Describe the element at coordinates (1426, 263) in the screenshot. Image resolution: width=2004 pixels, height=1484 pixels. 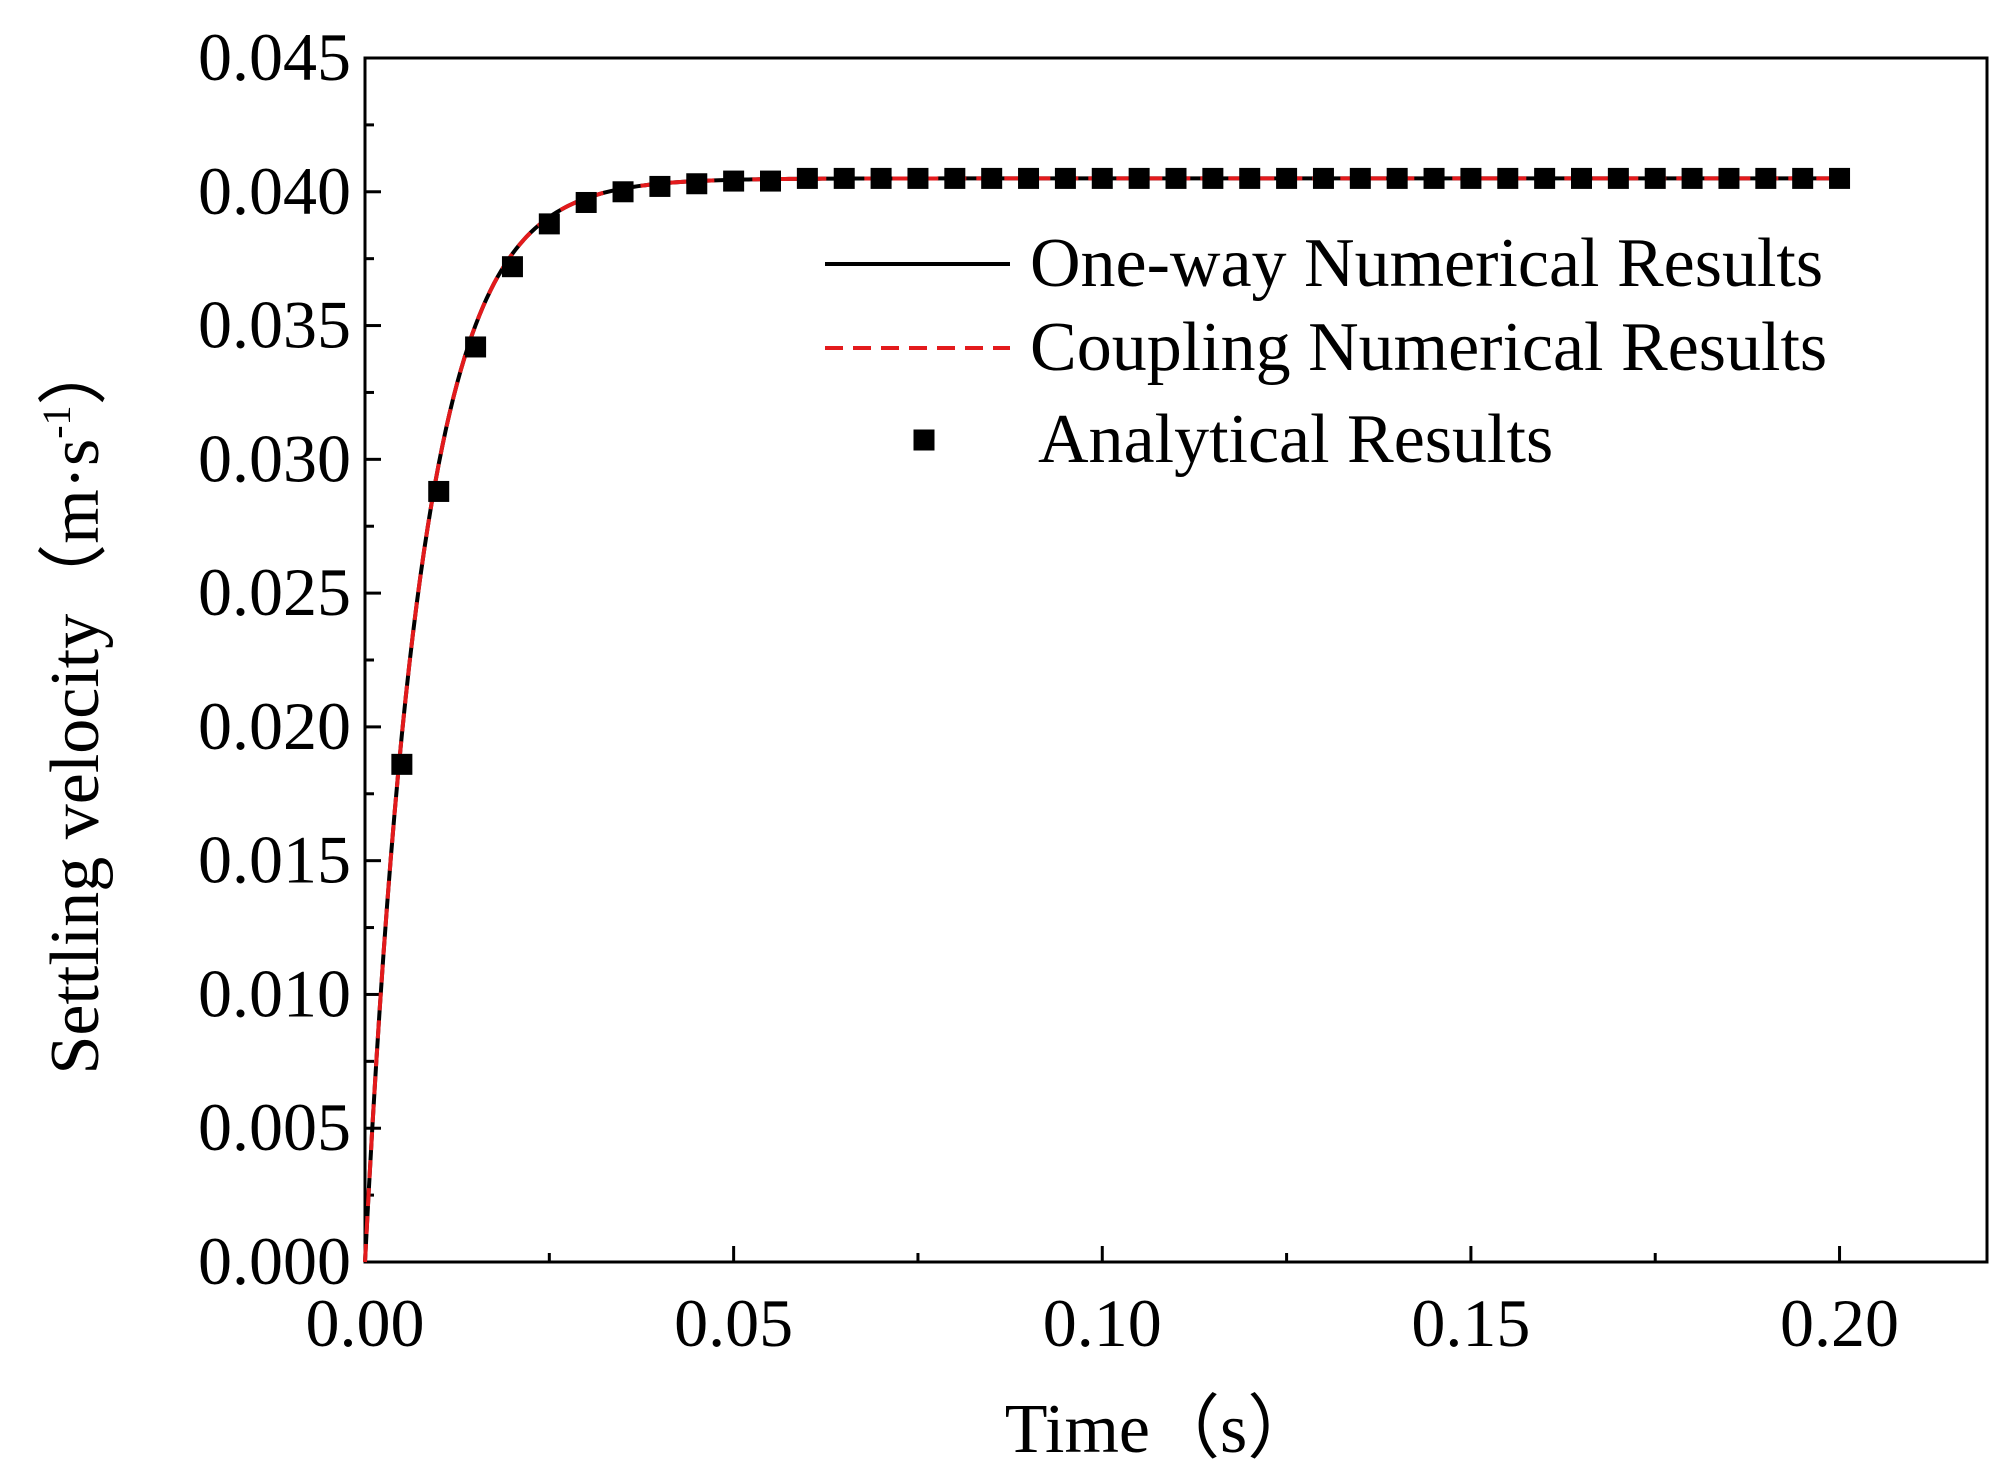
I see `legend-label-one-way: One-way Numerical Results` at that location.